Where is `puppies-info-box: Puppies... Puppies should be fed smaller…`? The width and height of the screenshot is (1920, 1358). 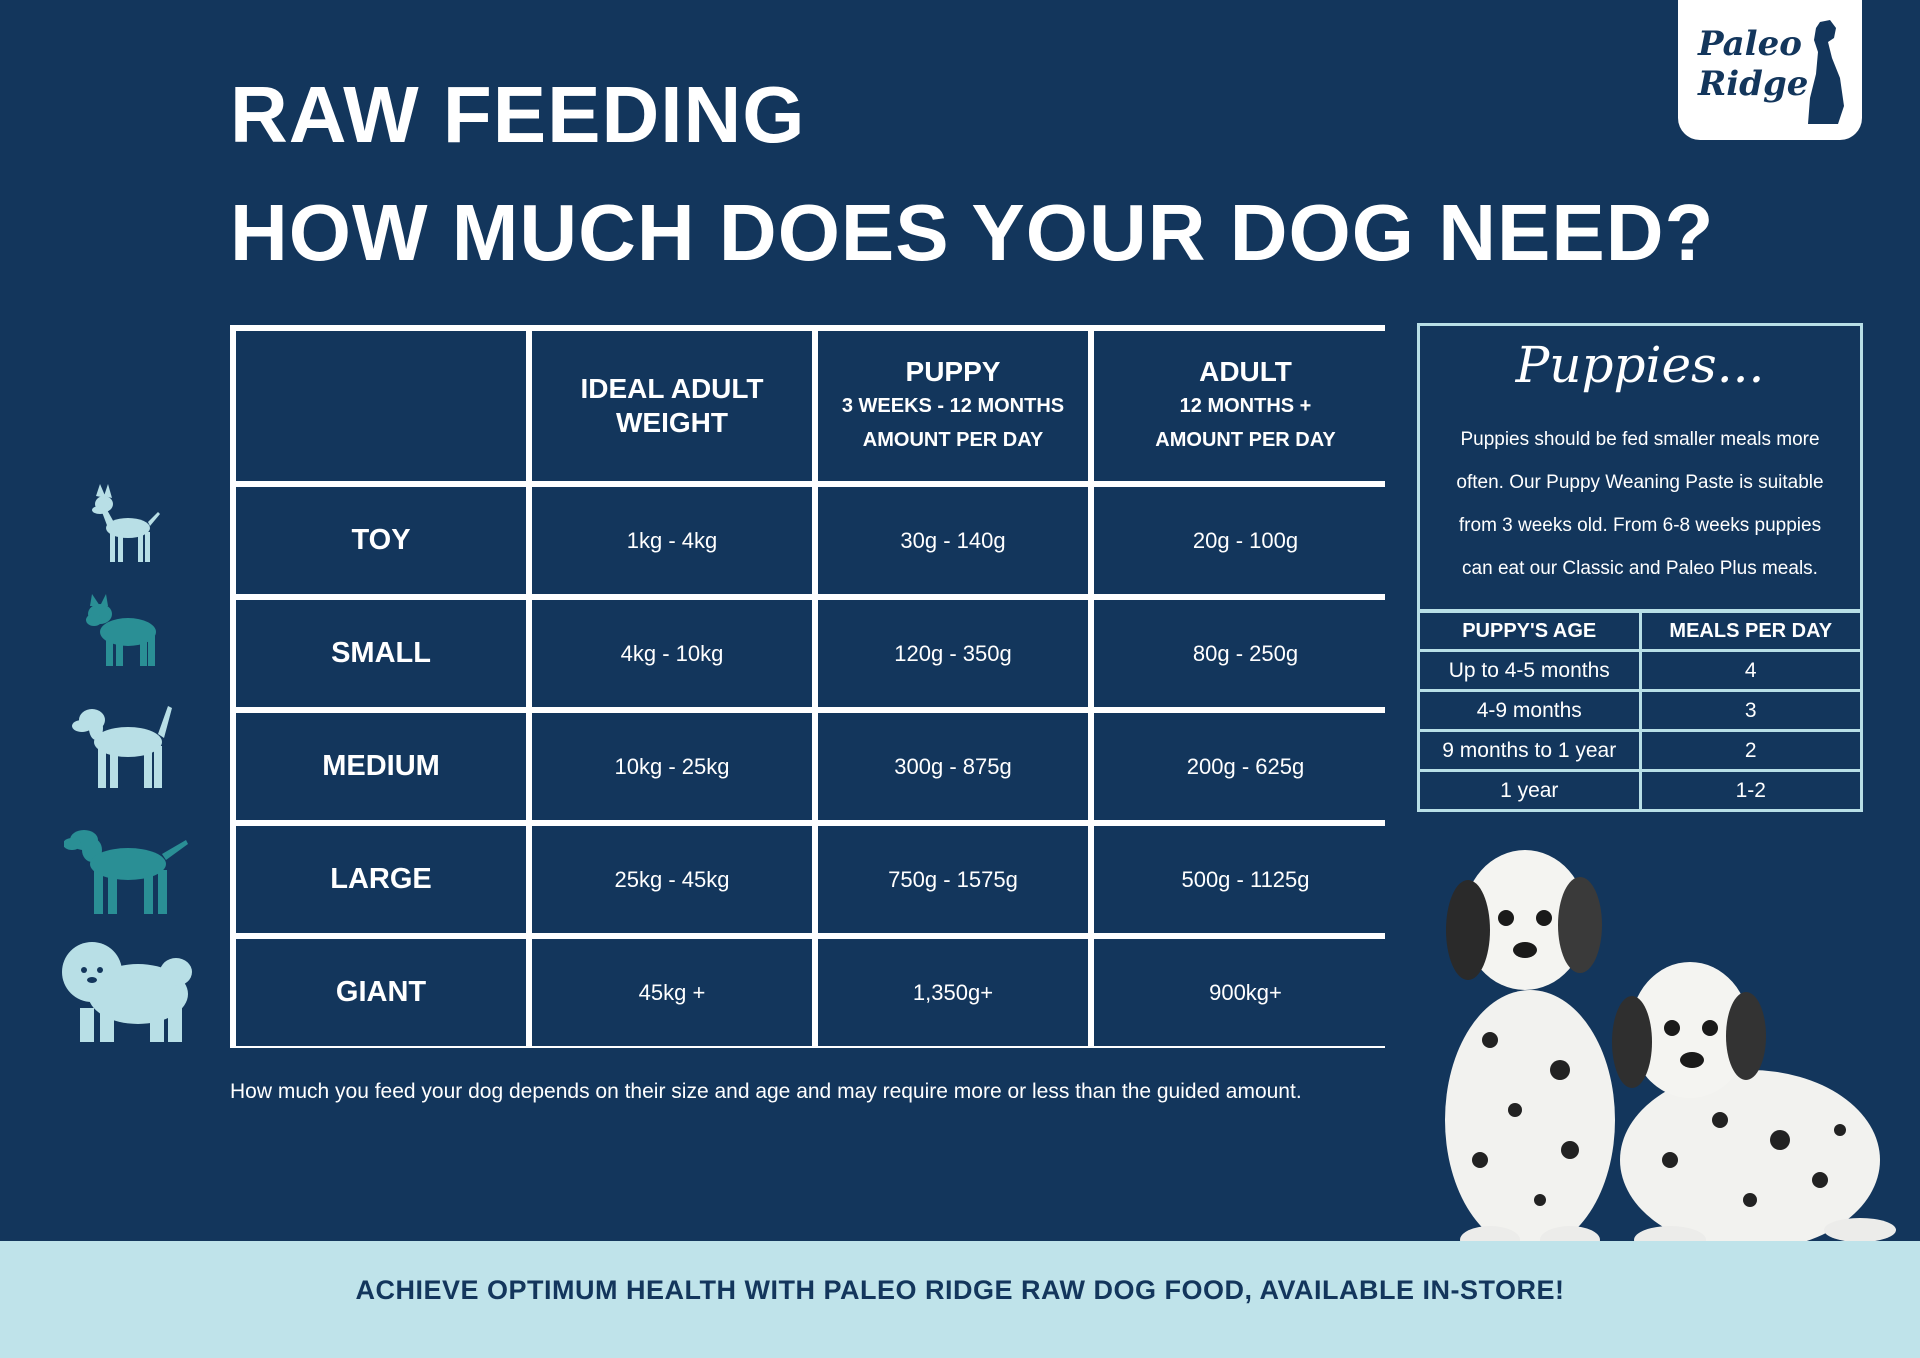
puppies-info-box: Puppies... Puppies should be fed smaller… is located at coordinates (1640, 467).